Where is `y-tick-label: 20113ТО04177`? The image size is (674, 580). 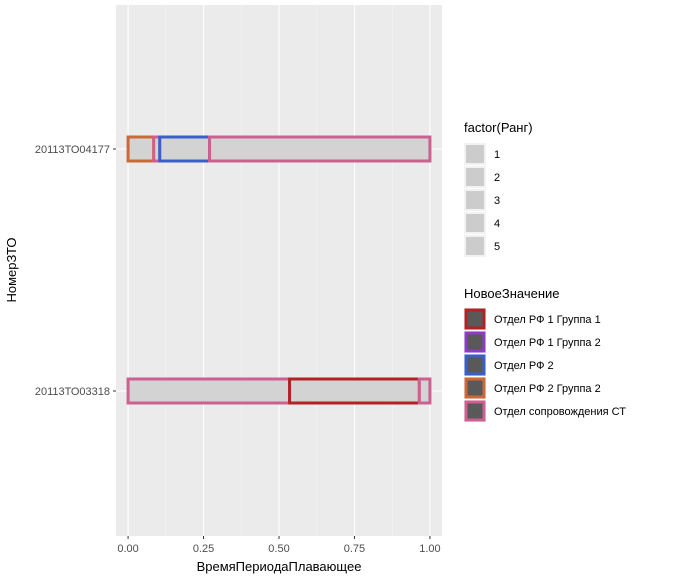
y-tick-label: 20113ТО04177 is located at coordinates (72, 150).